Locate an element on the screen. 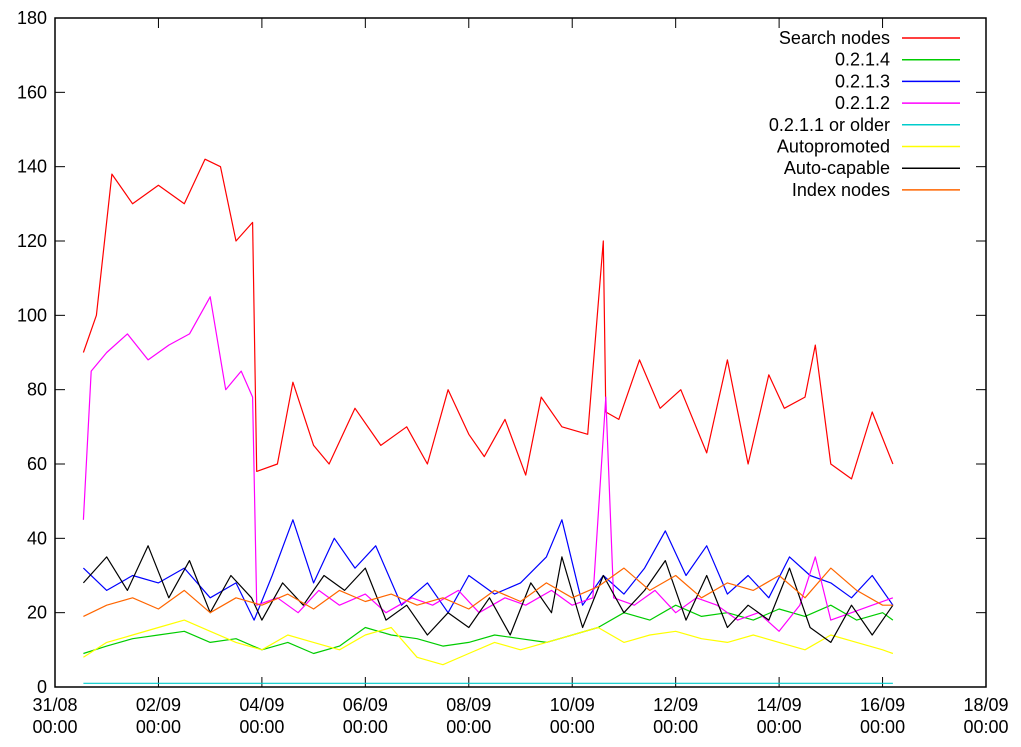 Image resolution: width=1021 pixels, height=747 pixels. x-tick-label-date: 18/09 is located at coordinates (985, 705).